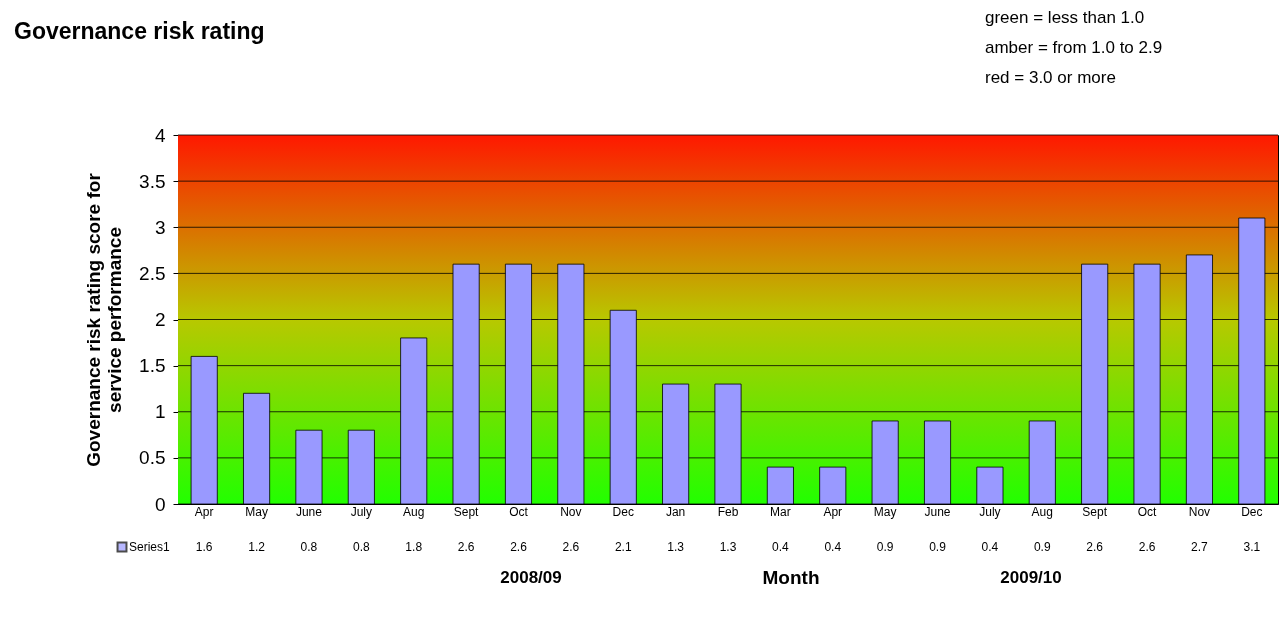  What do you see at coordinates (160, 319) in the screenshot?
I see `y-tick-label: 2` at bounding box center [160, 319].